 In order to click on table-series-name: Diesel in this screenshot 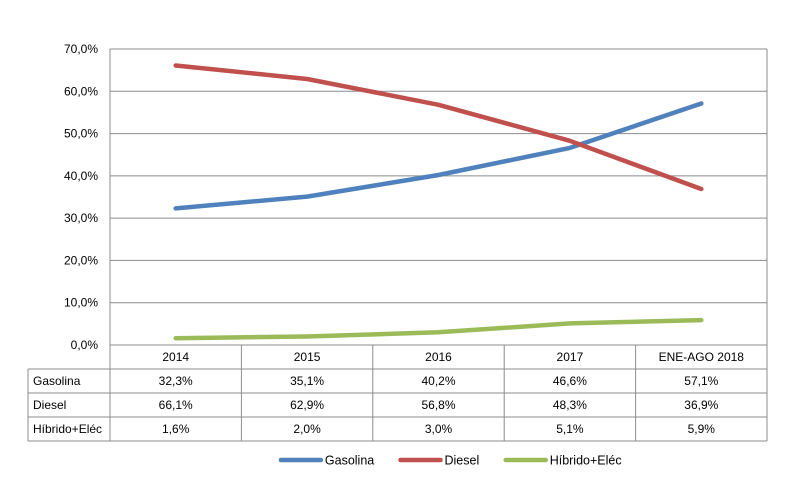, I will do `click(49, 405)`.